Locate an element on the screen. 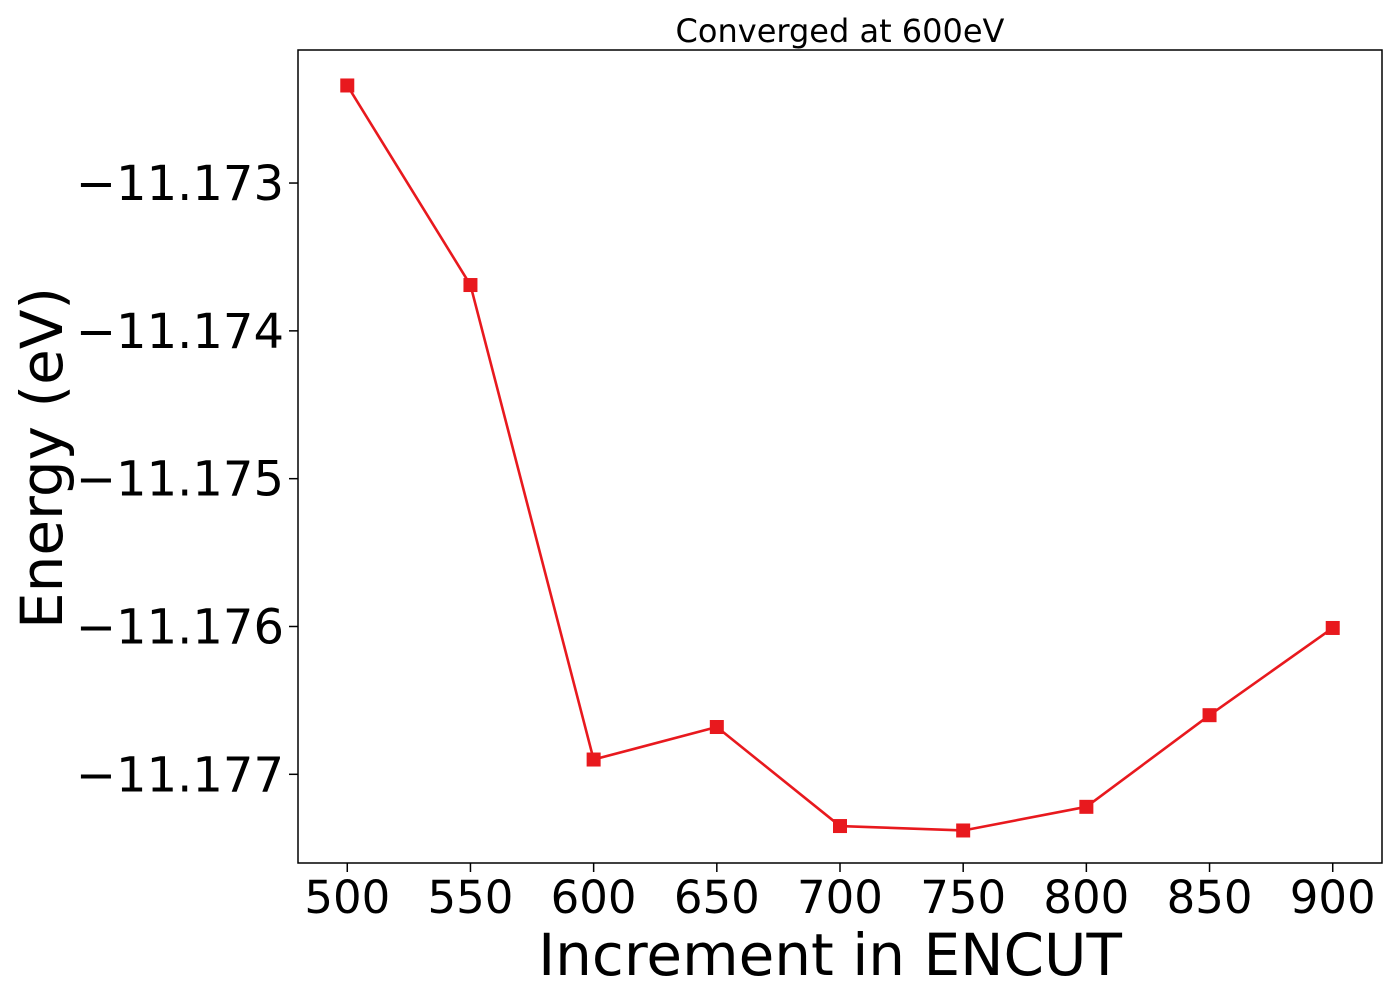  y-tick-label: −11.177 is located at coordinates (180, 775).